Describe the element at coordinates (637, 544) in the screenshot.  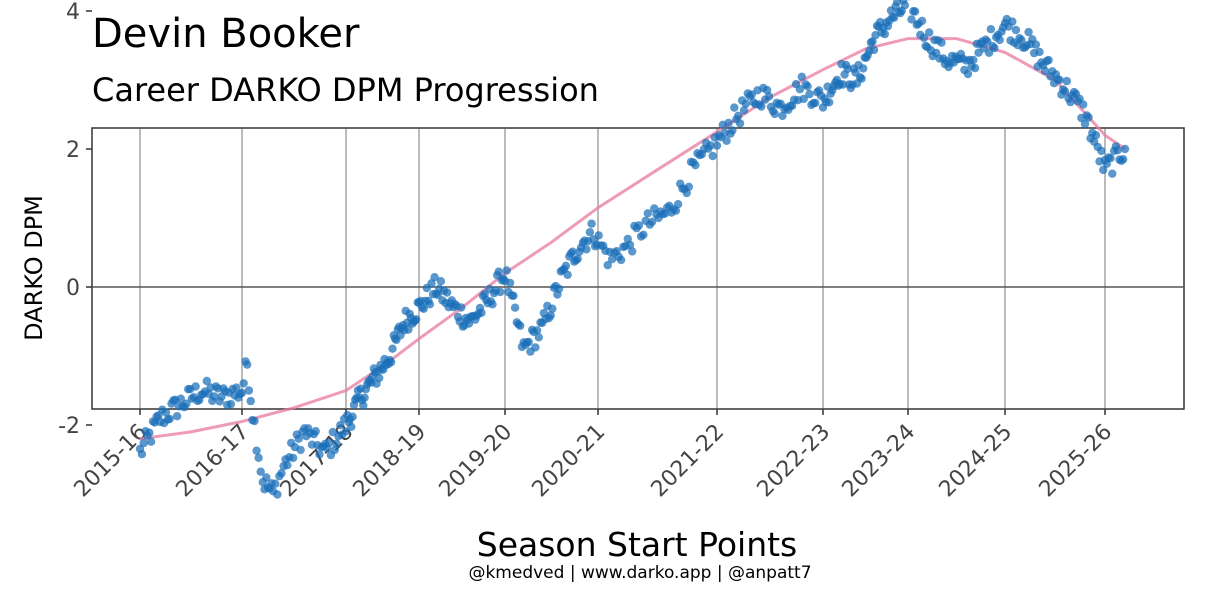
I see `x-axis-title: Season Start Points` at that location.